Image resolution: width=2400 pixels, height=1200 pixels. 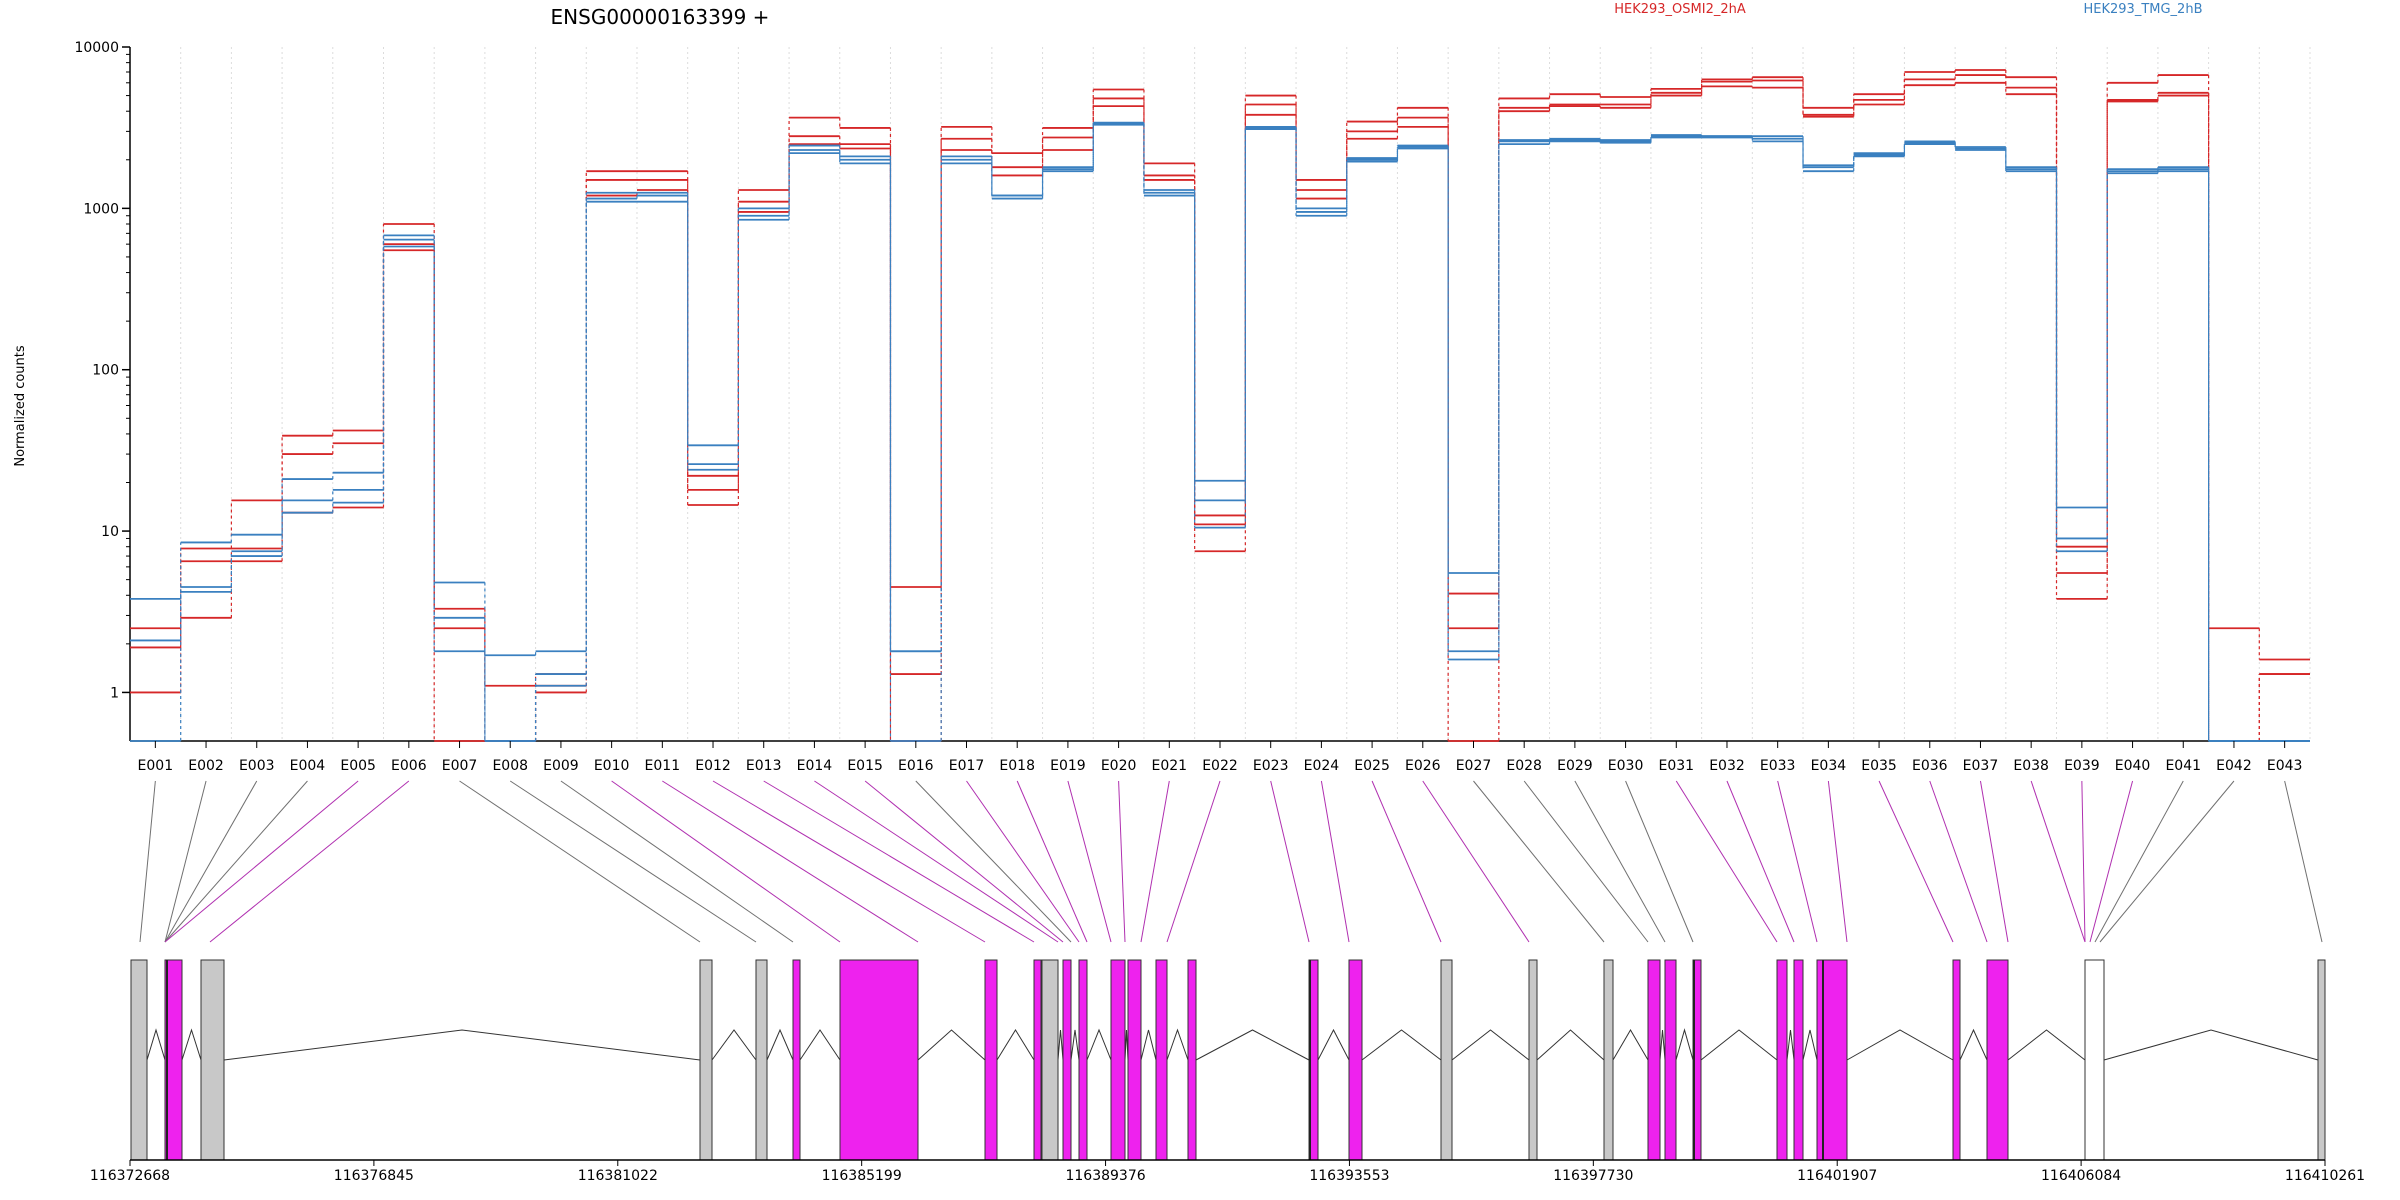 What do you see at coordinates (764, 766) in the screenshot?
I see `x-tick-label: E013` at bounding box center [764, 766].